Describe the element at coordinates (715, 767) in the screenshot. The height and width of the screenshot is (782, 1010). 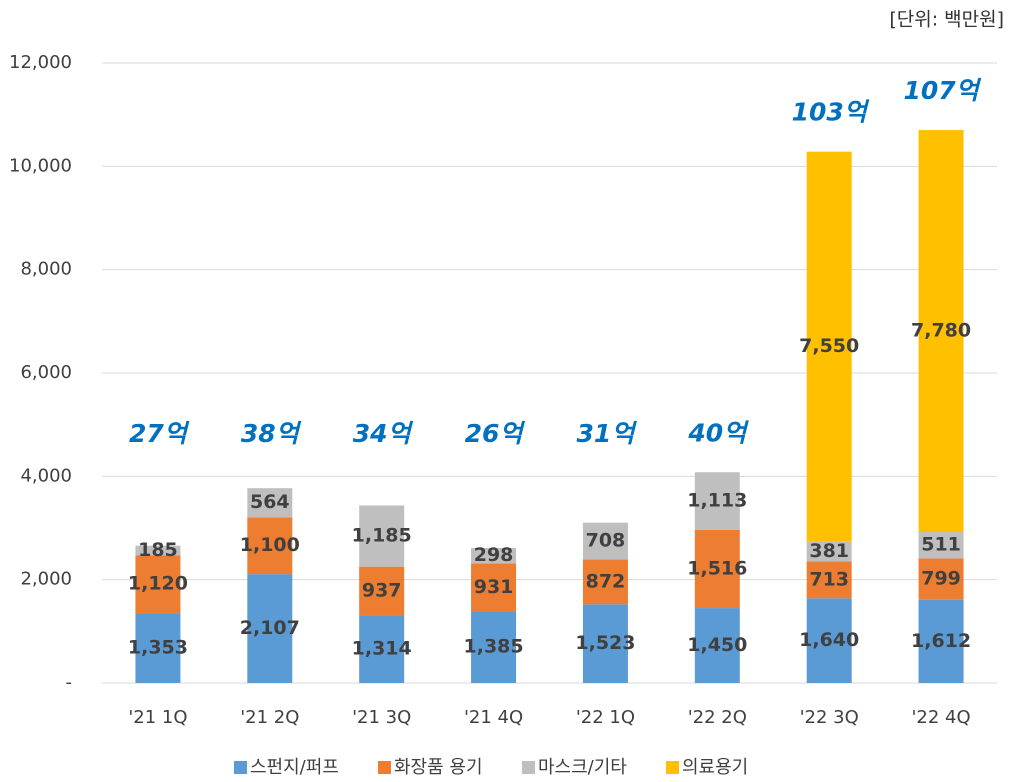
I see `legend-label: 의료용기` at that location.